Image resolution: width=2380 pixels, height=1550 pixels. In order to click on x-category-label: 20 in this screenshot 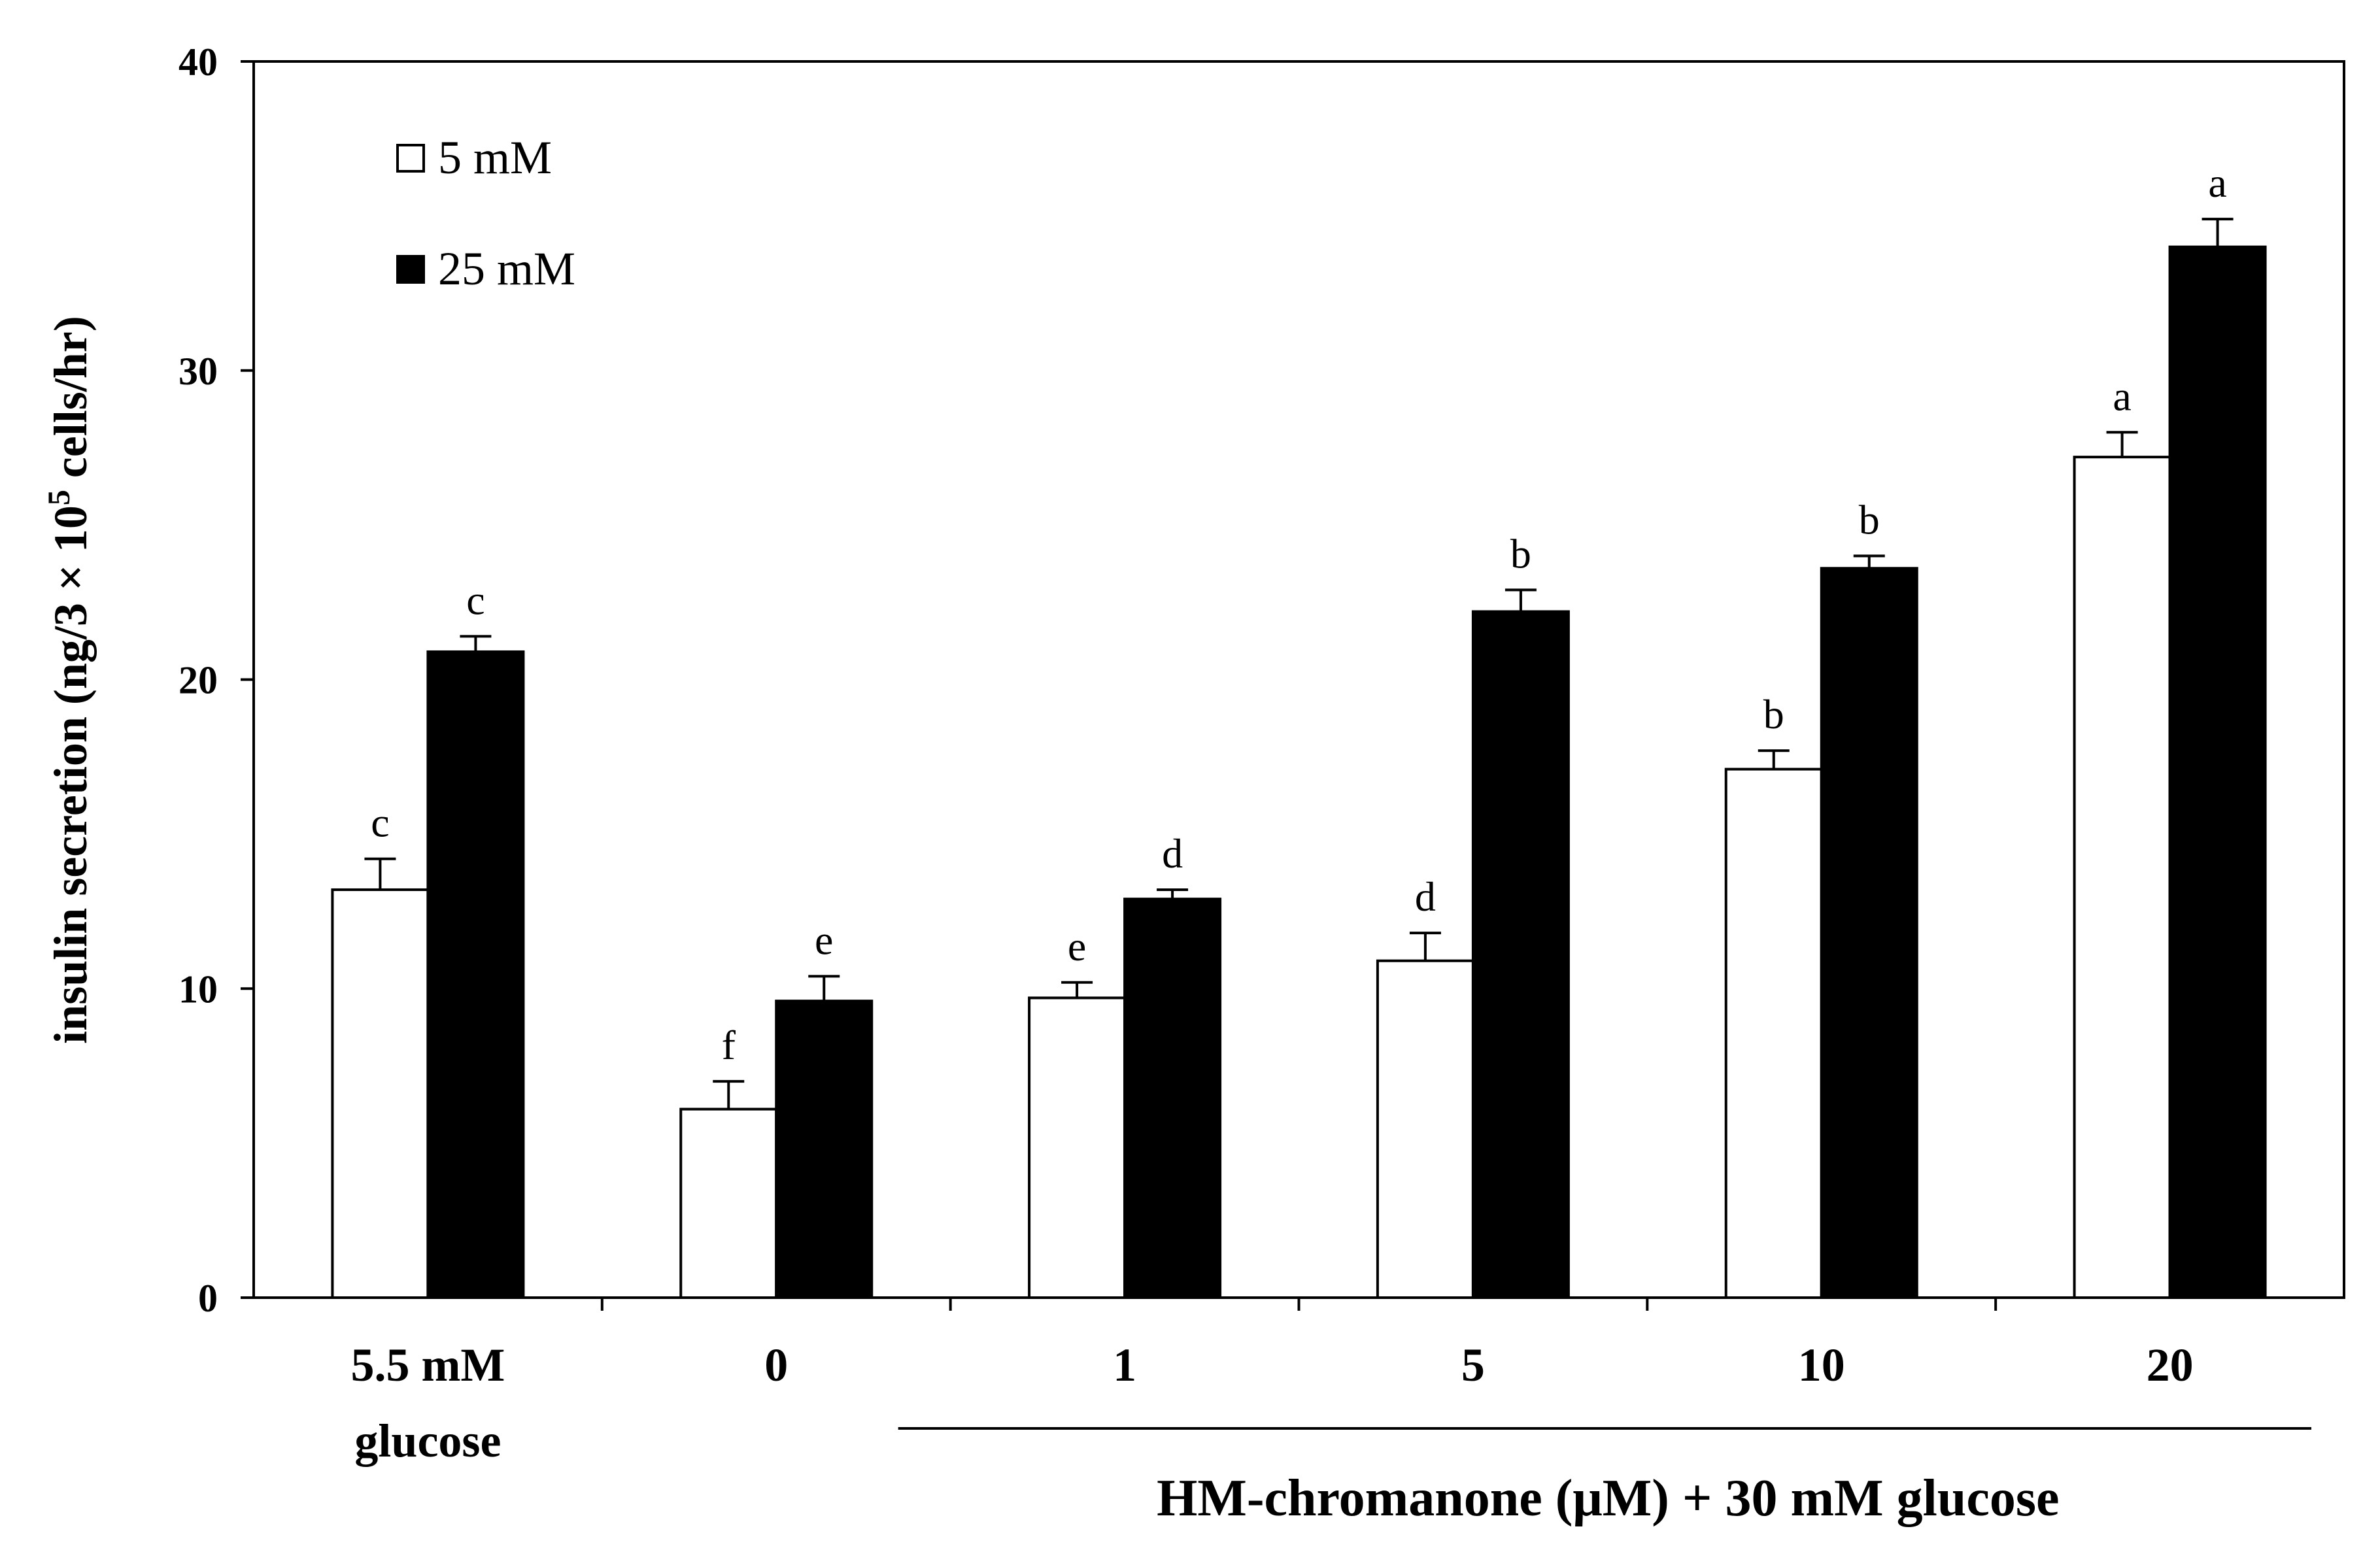, I will do `click(2170, 1365)`.